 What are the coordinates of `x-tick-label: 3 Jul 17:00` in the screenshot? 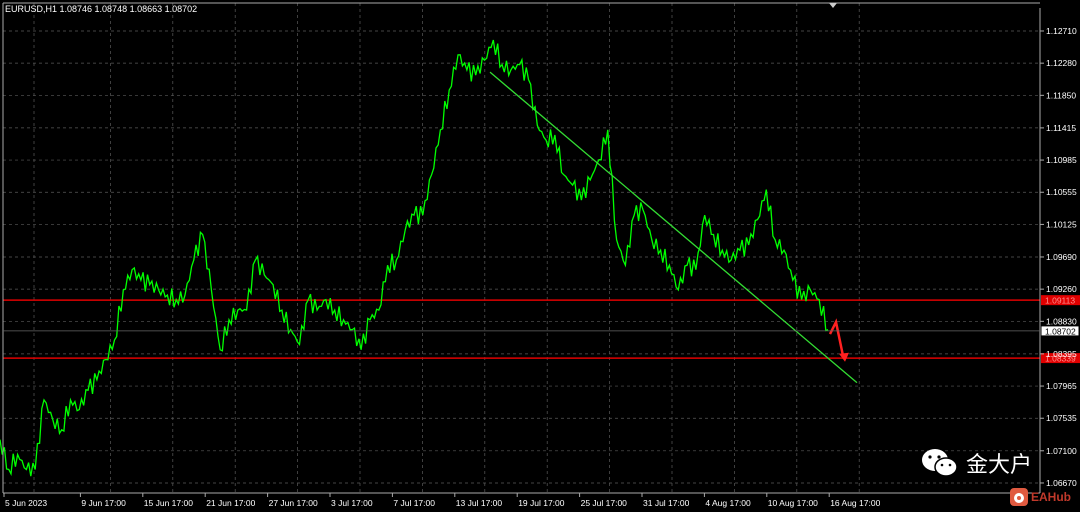 It's located at (352, 503).